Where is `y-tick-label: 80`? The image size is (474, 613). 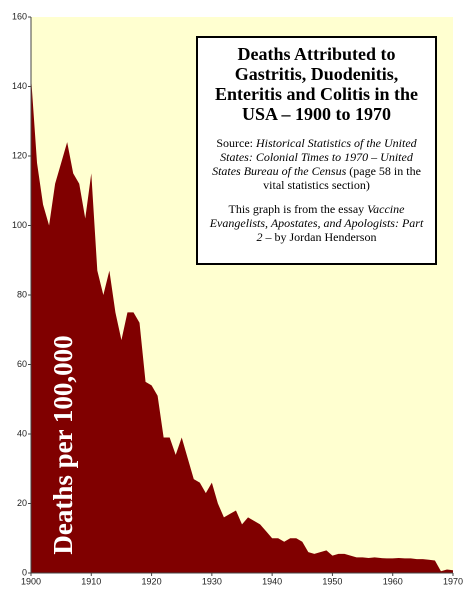
y-tick-label: 80 is located at coordinates (22, 294).